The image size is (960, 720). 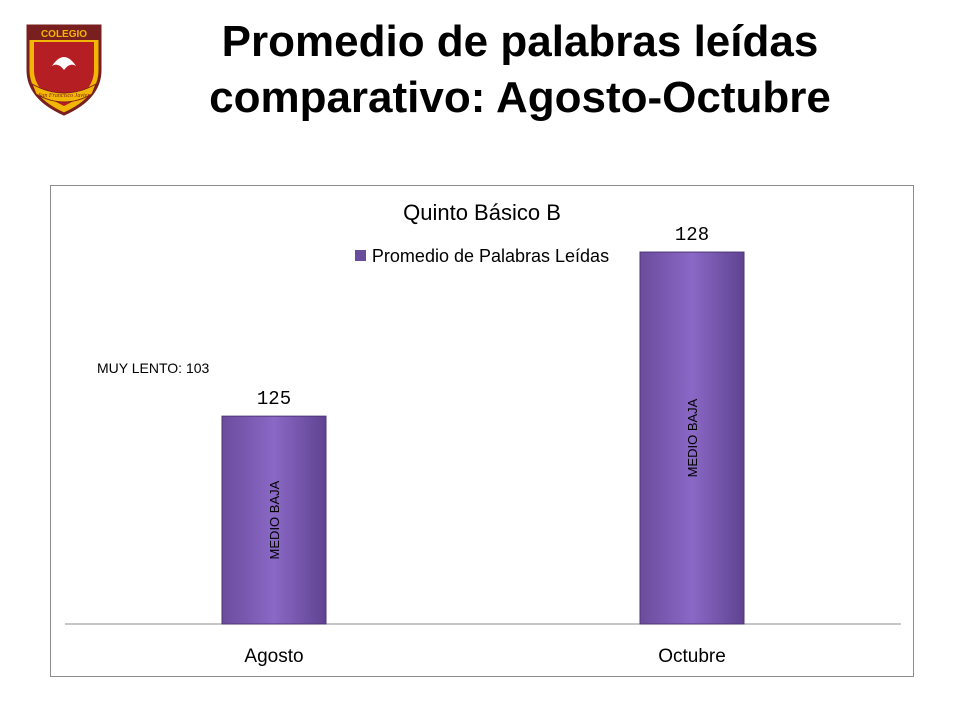 What do you see at coordinates (490, 256) in the screenshot?
I see `legend-label: Promedio de Palabras Leídas` at bounding box center [490, 256].